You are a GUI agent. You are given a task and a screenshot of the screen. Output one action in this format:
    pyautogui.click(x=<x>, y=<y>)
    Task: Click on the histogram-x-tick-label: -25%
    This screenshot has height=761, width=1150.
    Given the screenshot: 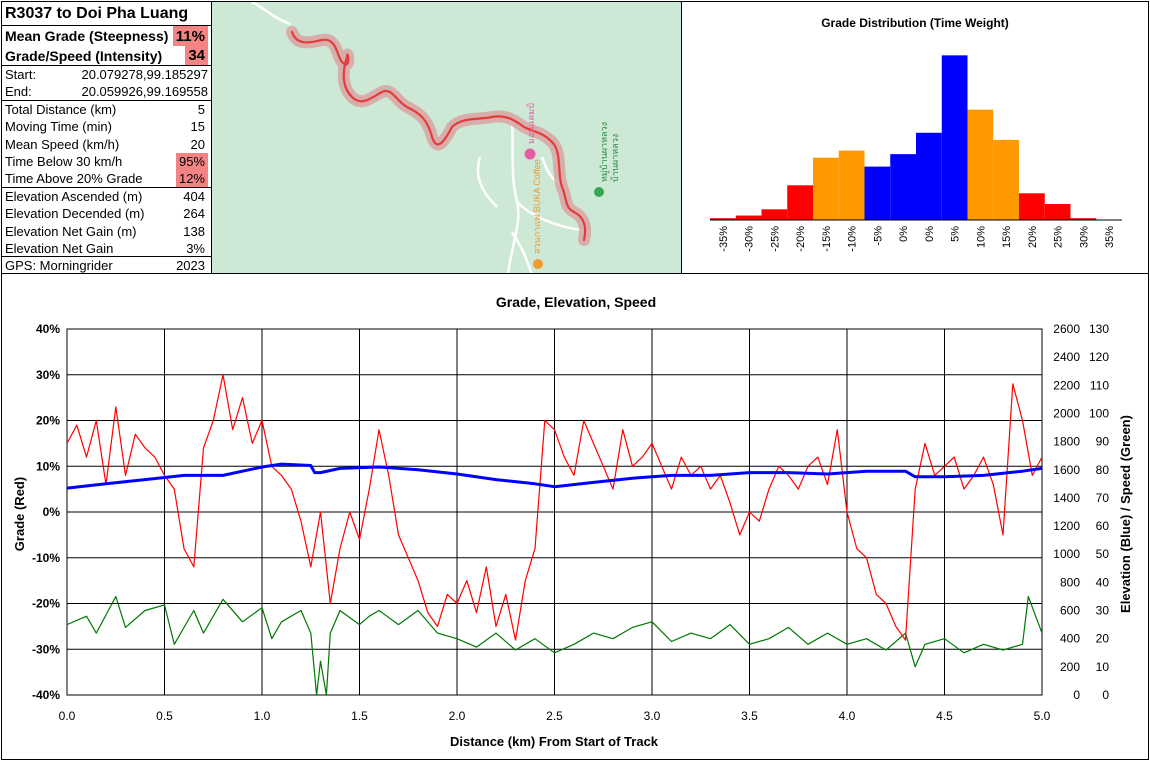 What is the action you would take?
    pyautogui.click(x=775, y=239)
    